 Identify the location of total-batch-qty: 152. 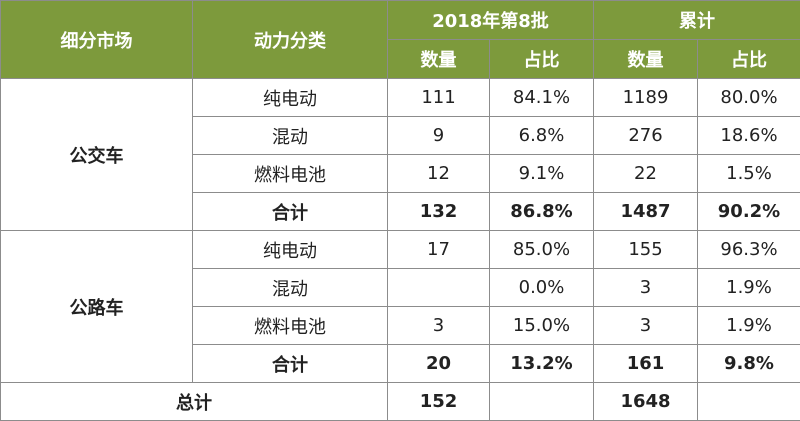
(438, 401).